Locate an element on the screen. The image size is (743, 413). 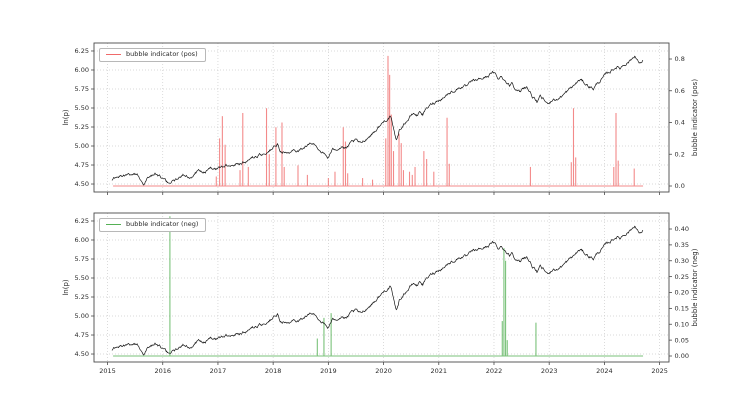
x-tick-label: 2018 is located at coordinates (273, 371).